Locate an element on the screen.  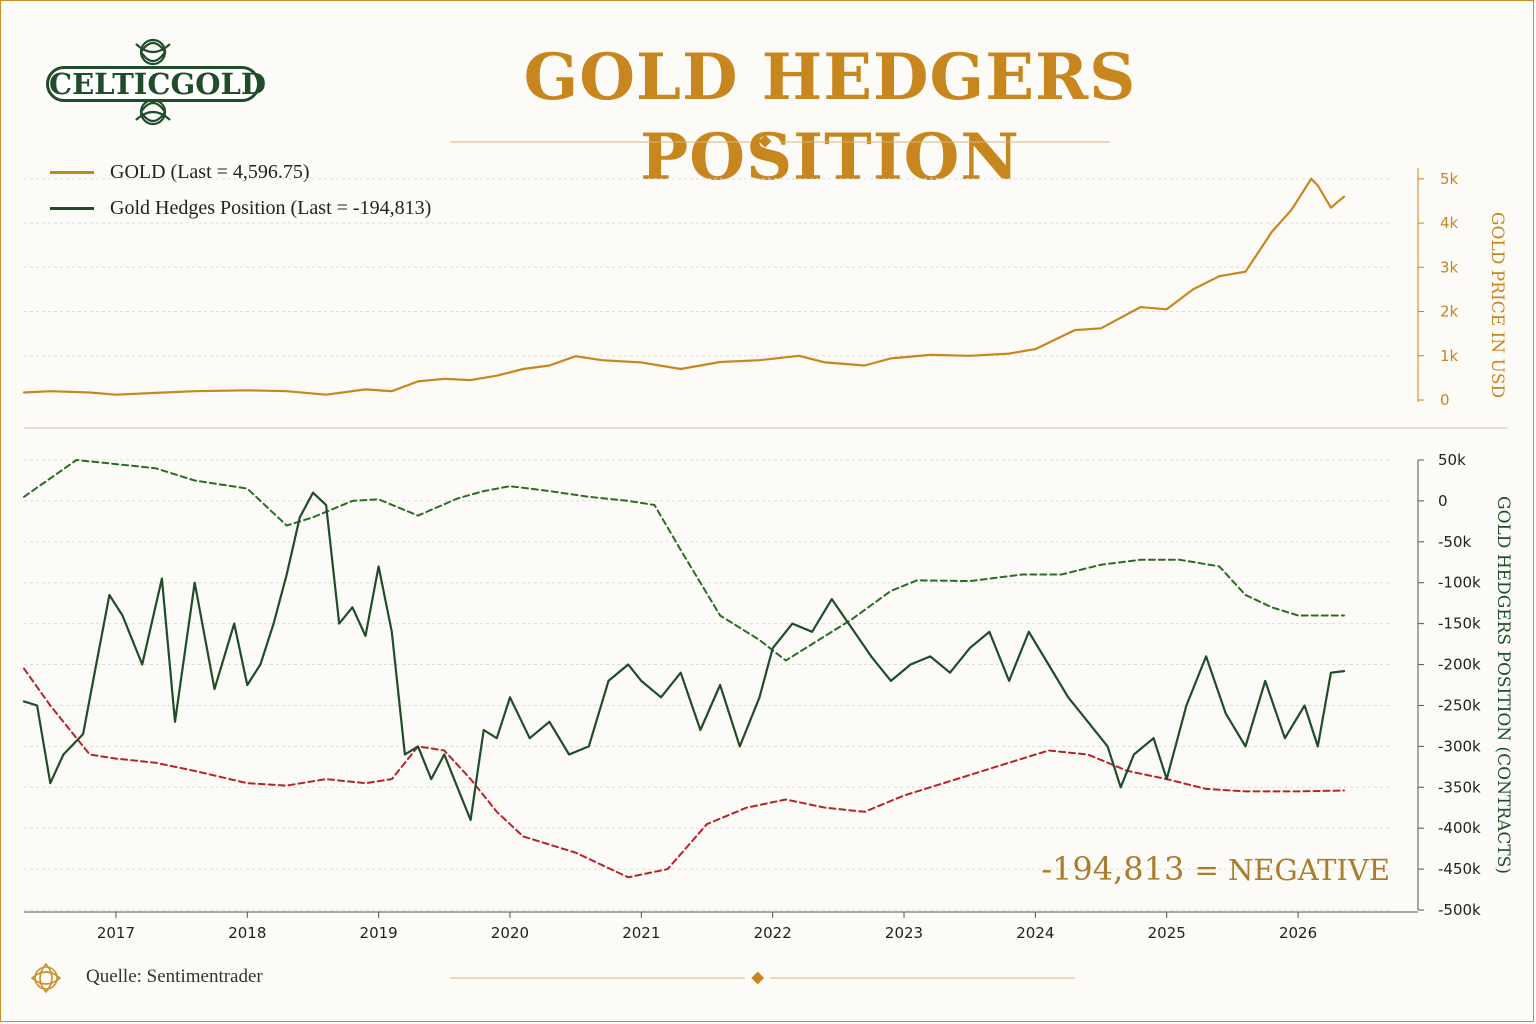
x-tick-label: 2021 is located at coordinates (641, 933).